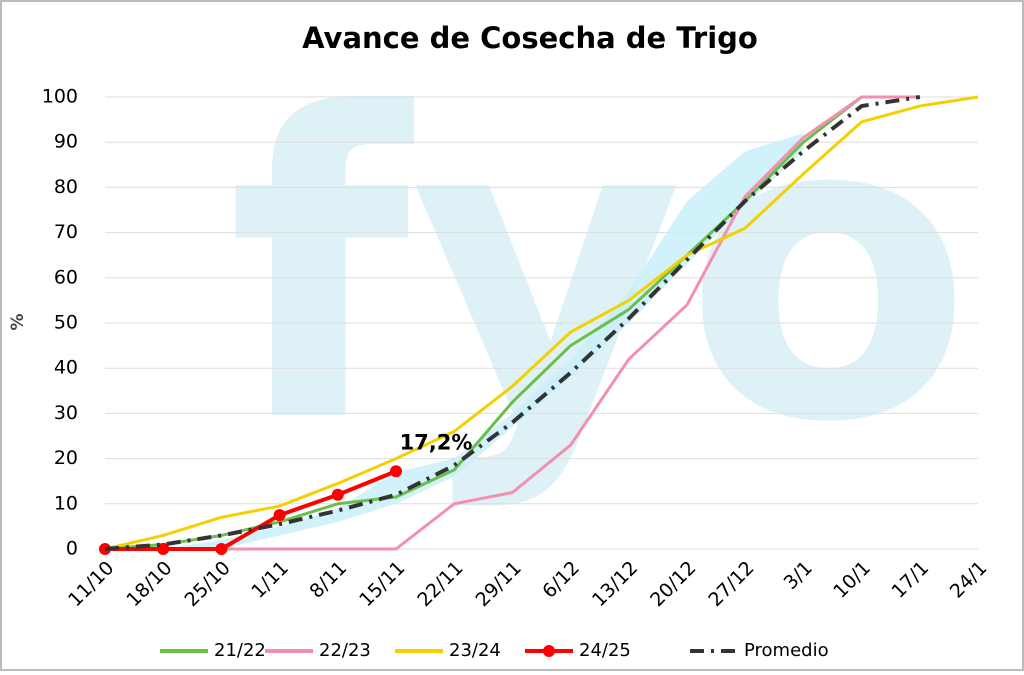  What do you see at coordinates (345, 650) in the screenshot?
I see `legend-label: 22/23` at bounding box center [345, 650].